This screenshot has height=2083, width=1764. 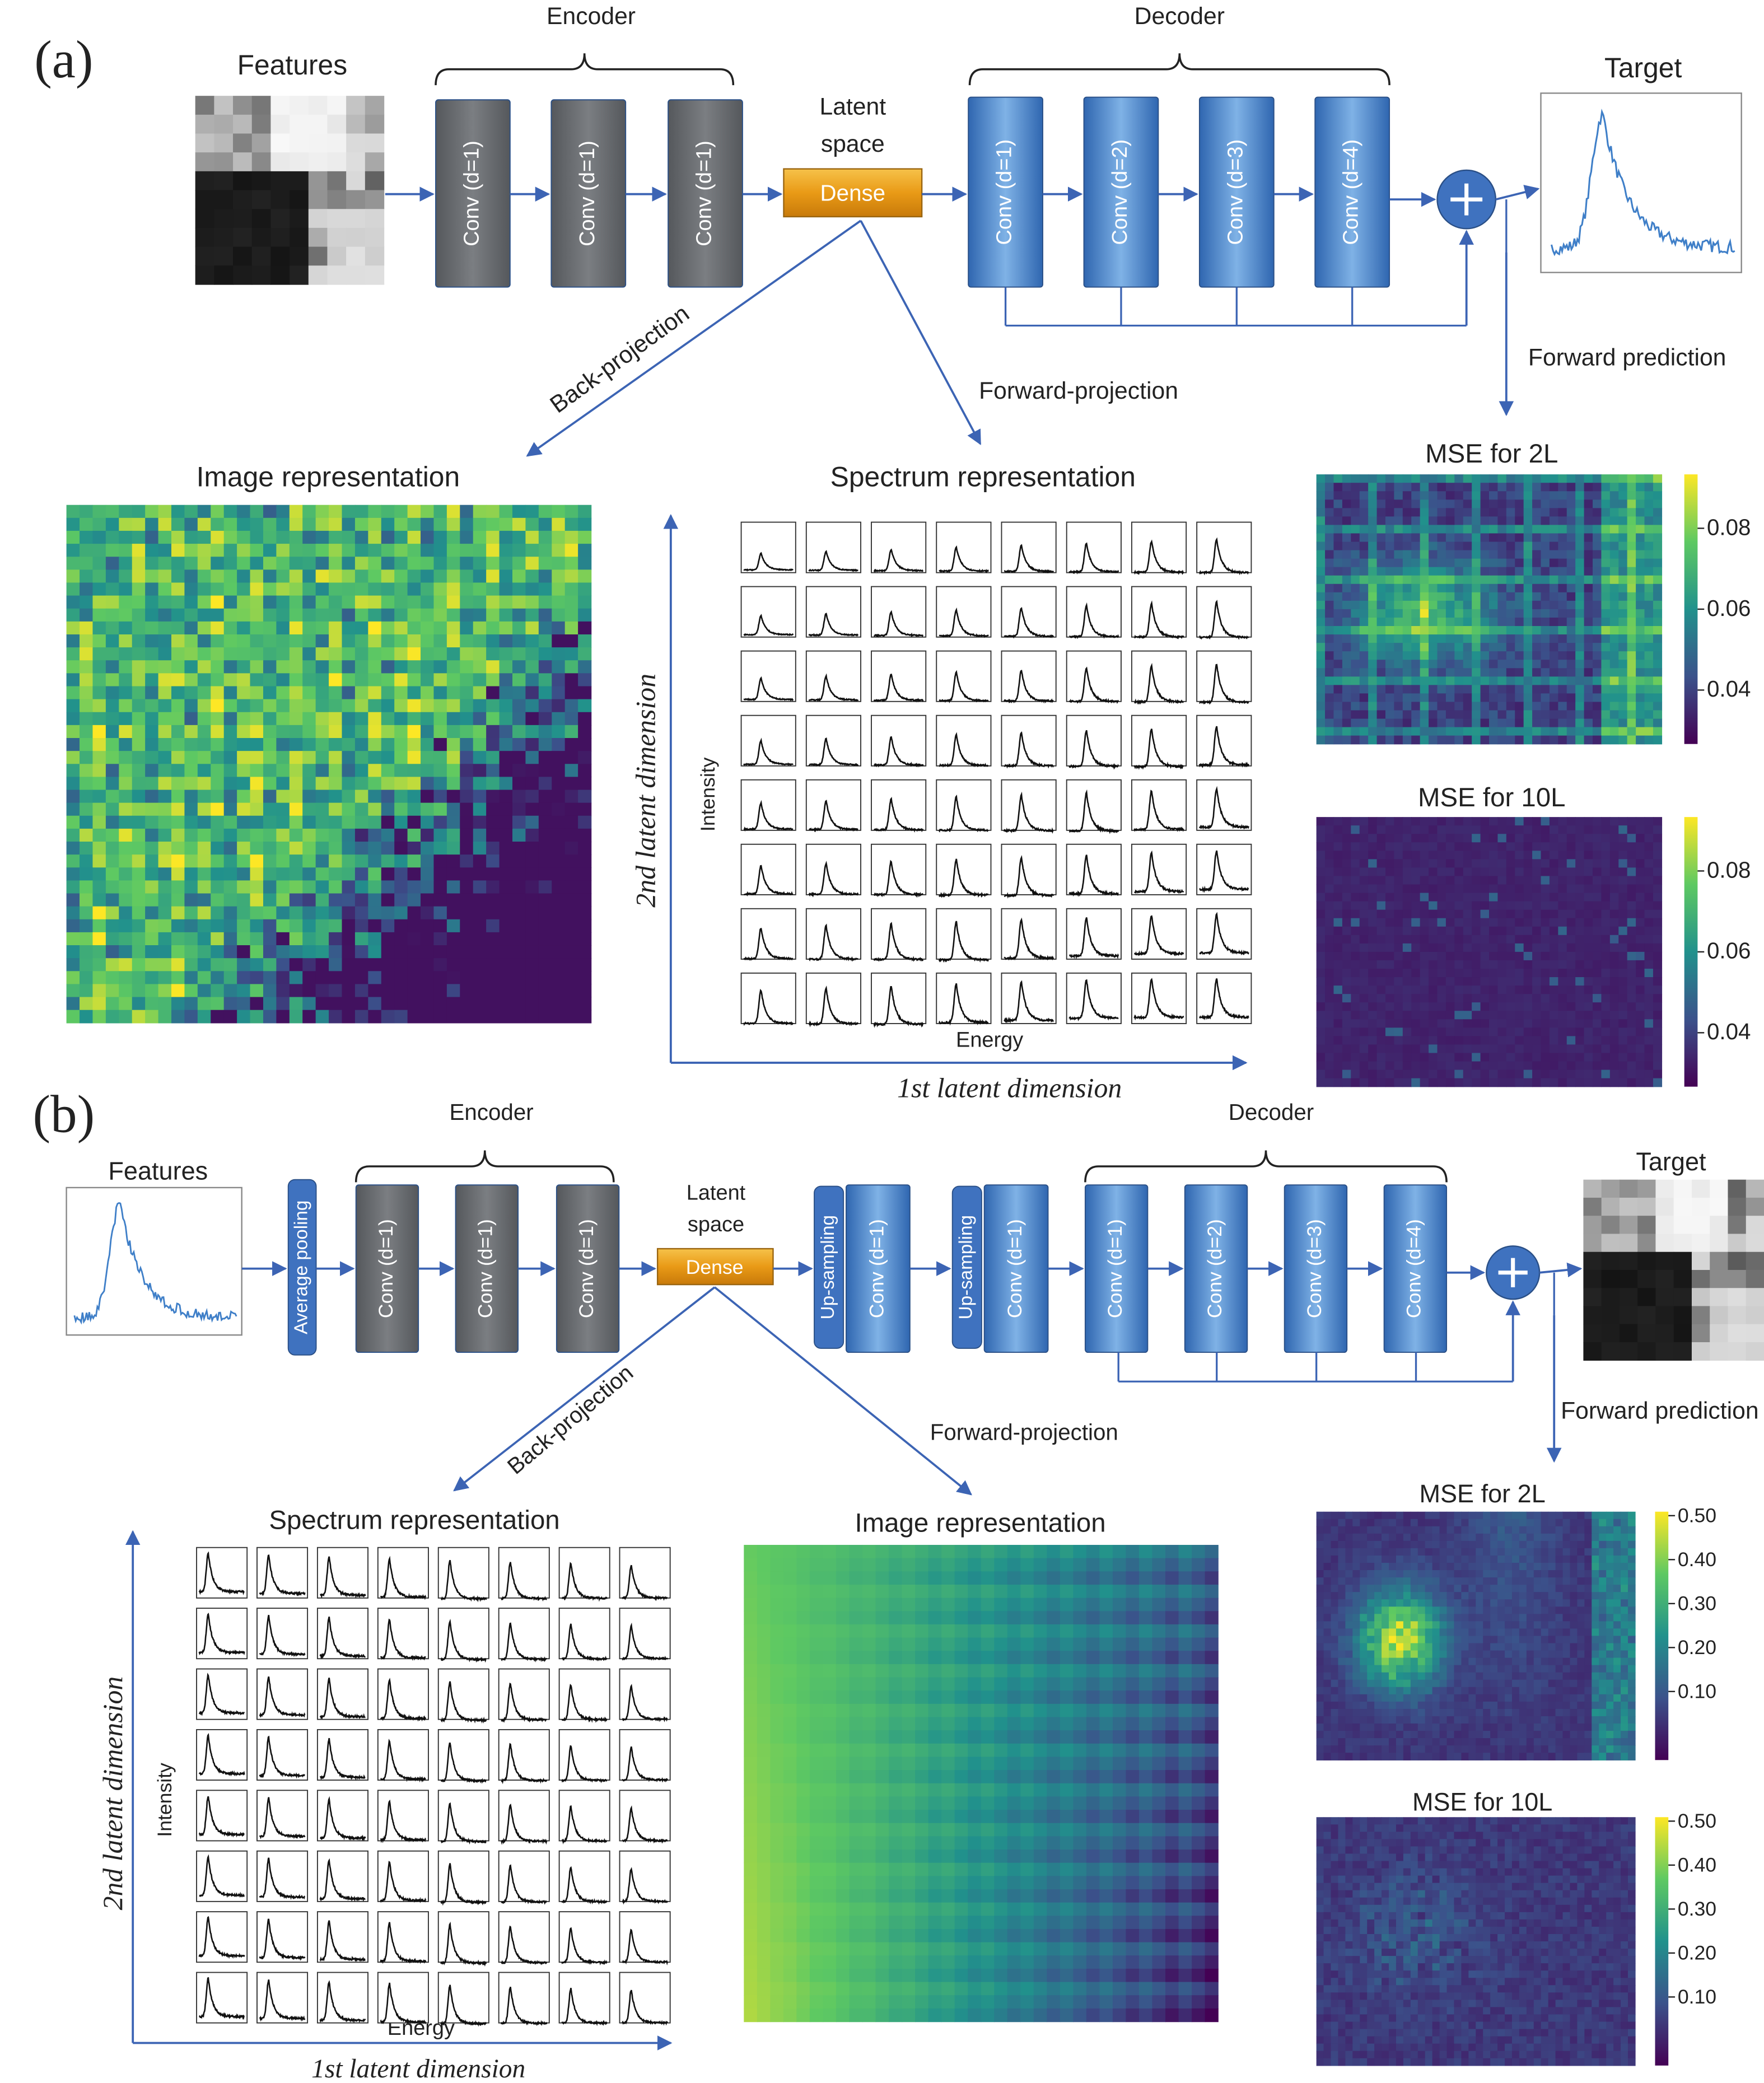 What do you see at coordinates (853, 193) in the screenshot?
I see `dense-block` at bounding box center [853, 193].